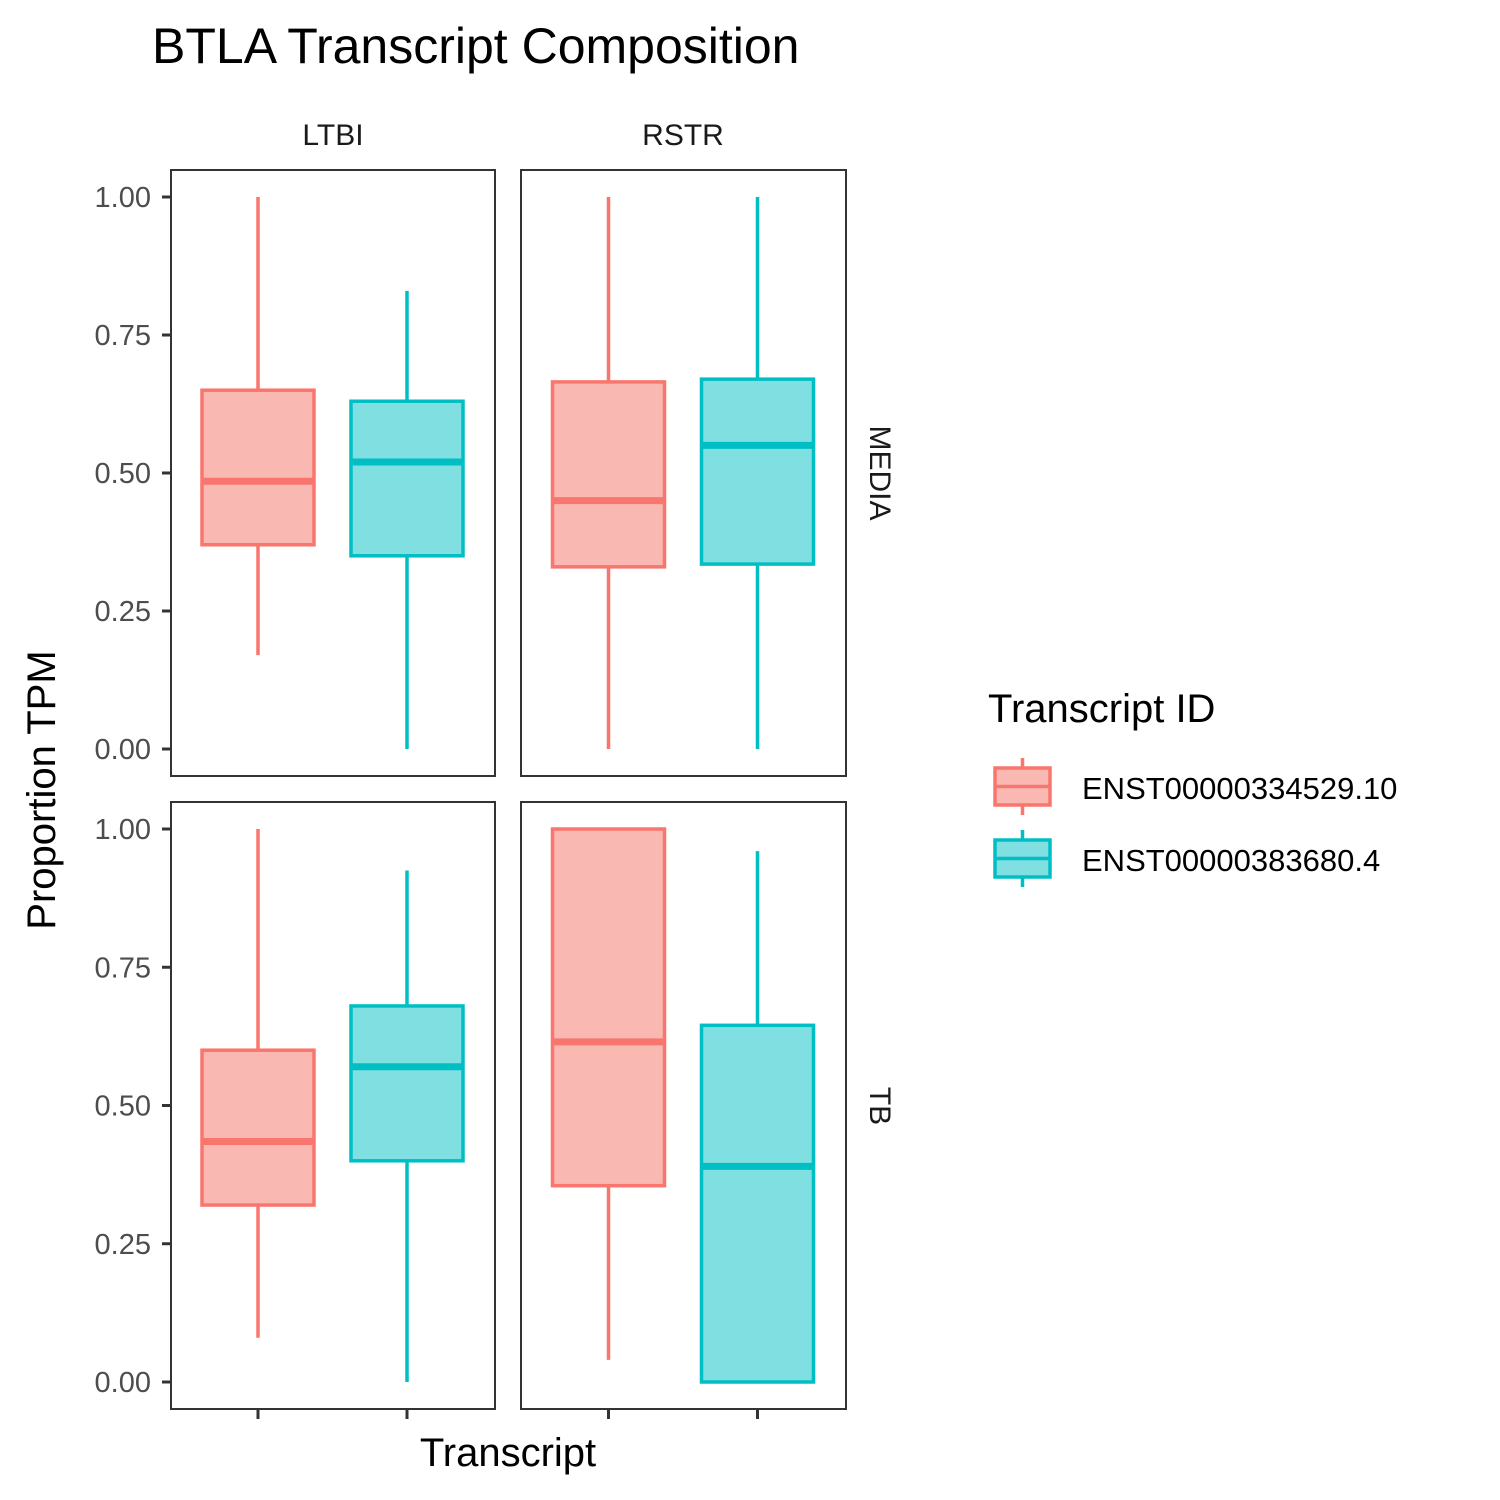  Describe the element at coordinates (1101, 709) in the screenshot. I see `legend-title: Transcript ID` at that location.